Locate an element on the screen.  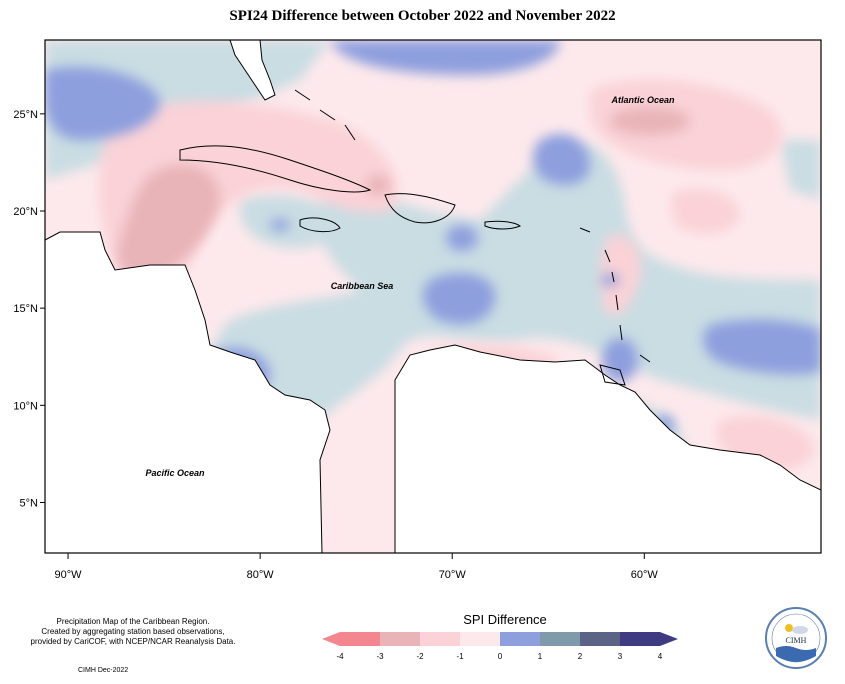
legend-tick-label: 2 is located at coordinates (580, 656).